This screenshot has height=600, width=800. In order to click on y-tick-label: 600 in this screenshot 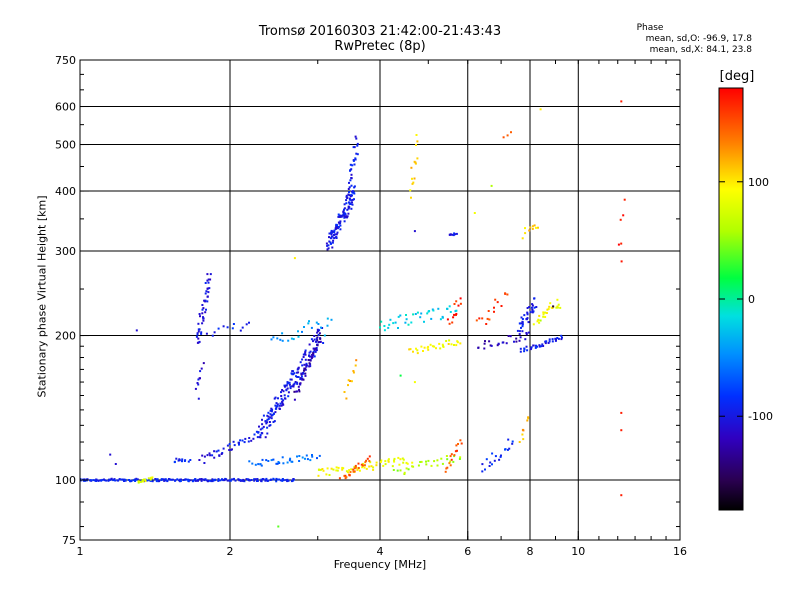, I will do `click(65, 107)`.